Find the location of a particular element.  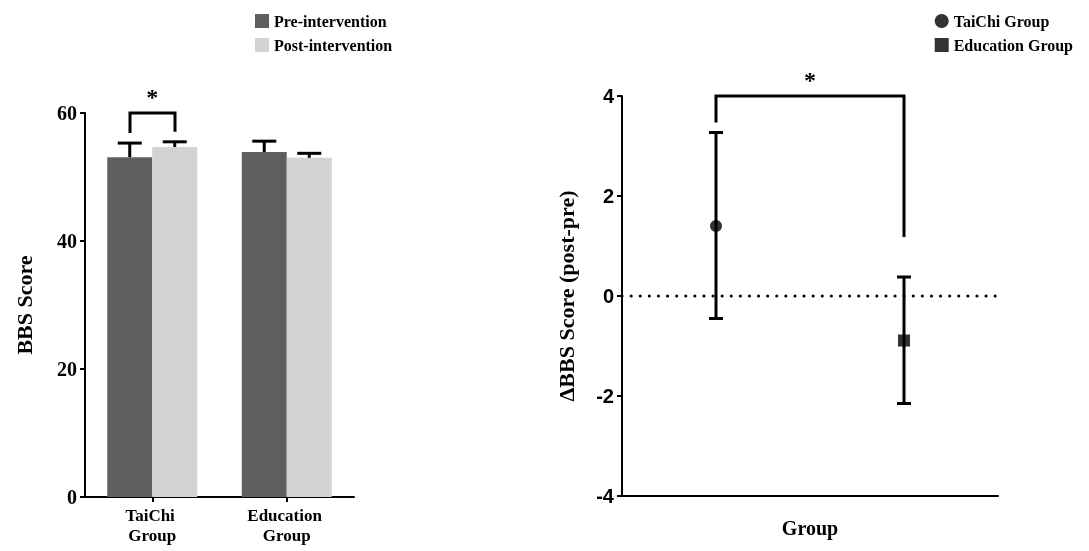

y-tick-label: 60 is located at coordinates (67, 113).